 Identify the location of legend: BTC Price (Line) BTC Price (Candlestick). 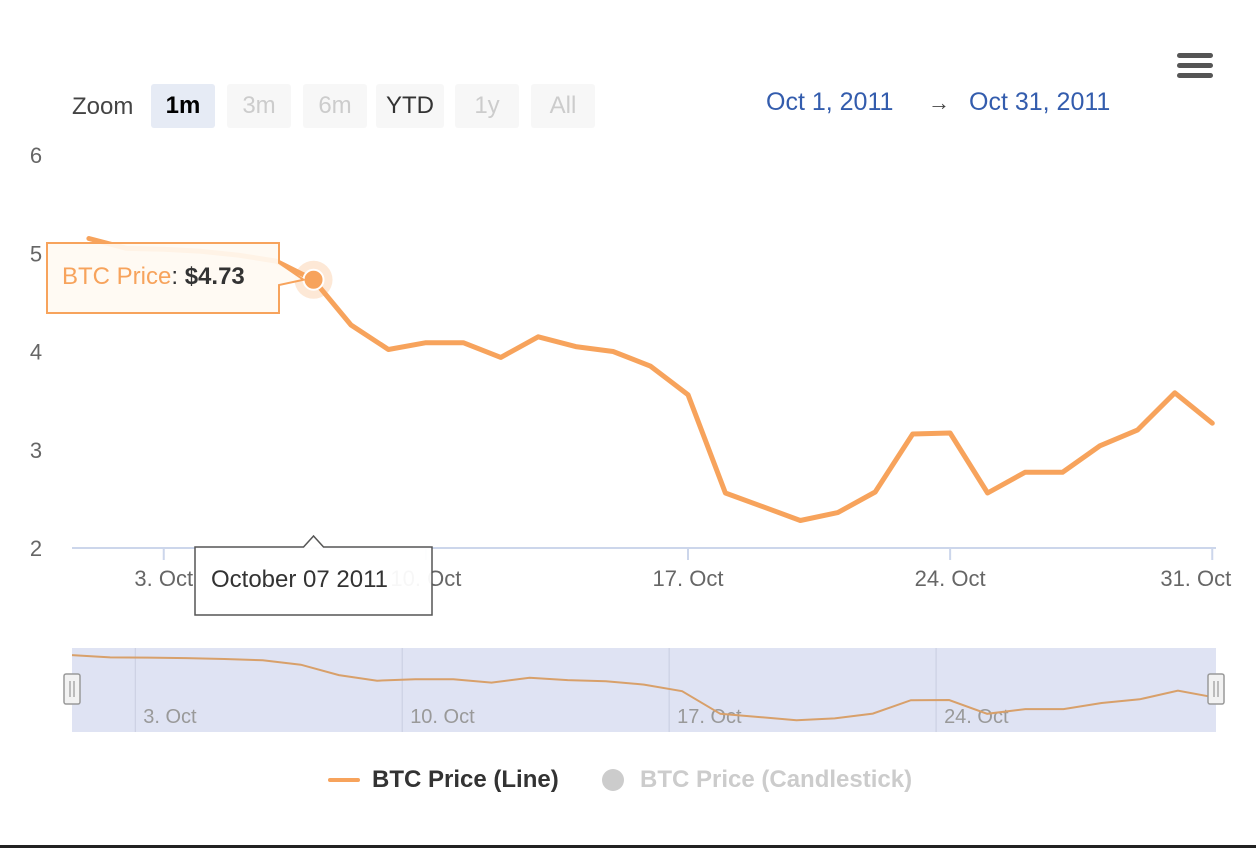
(628, 780).